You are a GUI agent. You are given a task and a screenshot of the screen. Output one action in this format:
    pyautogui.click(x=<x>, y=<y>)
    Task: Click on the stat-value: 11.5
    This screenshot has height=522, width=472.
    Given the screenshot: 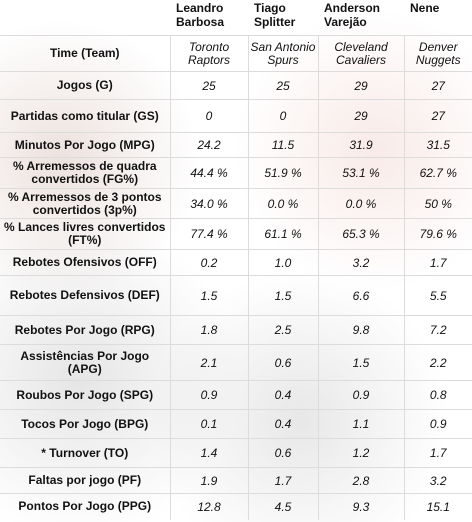 What is the action you would take?
    pyautogui.click(x=283, y=145)
    